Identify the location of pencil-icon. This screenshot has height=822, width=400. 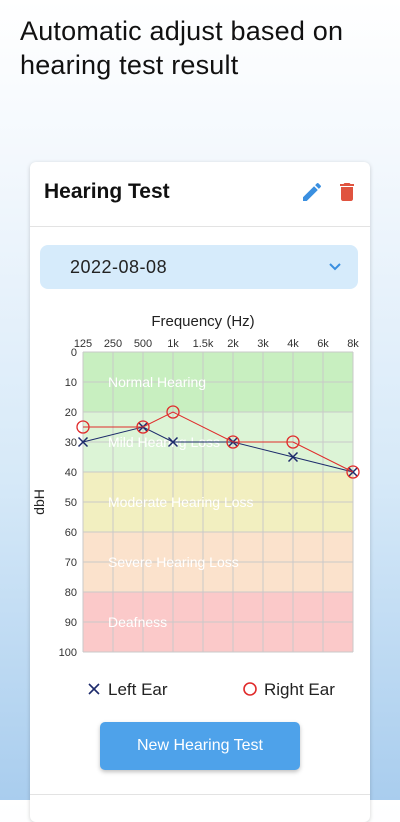
(312, 191).